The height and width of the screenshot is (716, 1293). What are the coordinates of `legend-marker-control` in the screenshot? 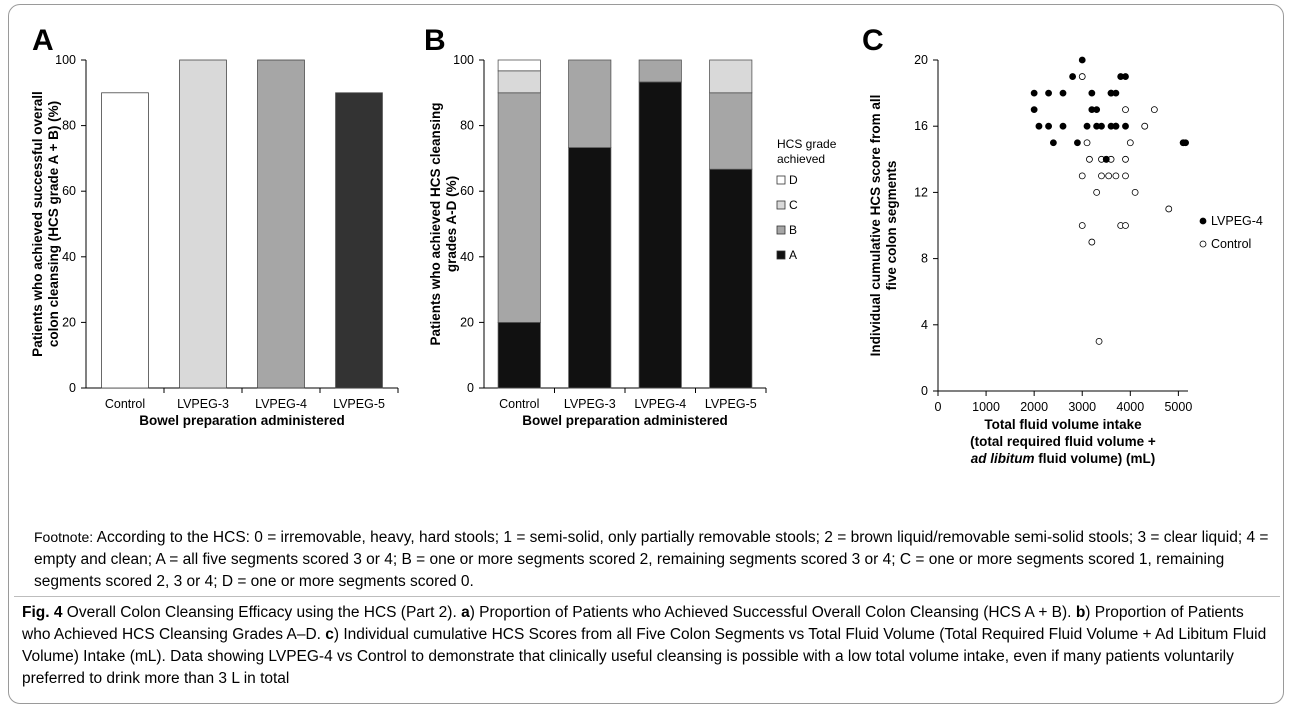 It's located at (1203, 244).